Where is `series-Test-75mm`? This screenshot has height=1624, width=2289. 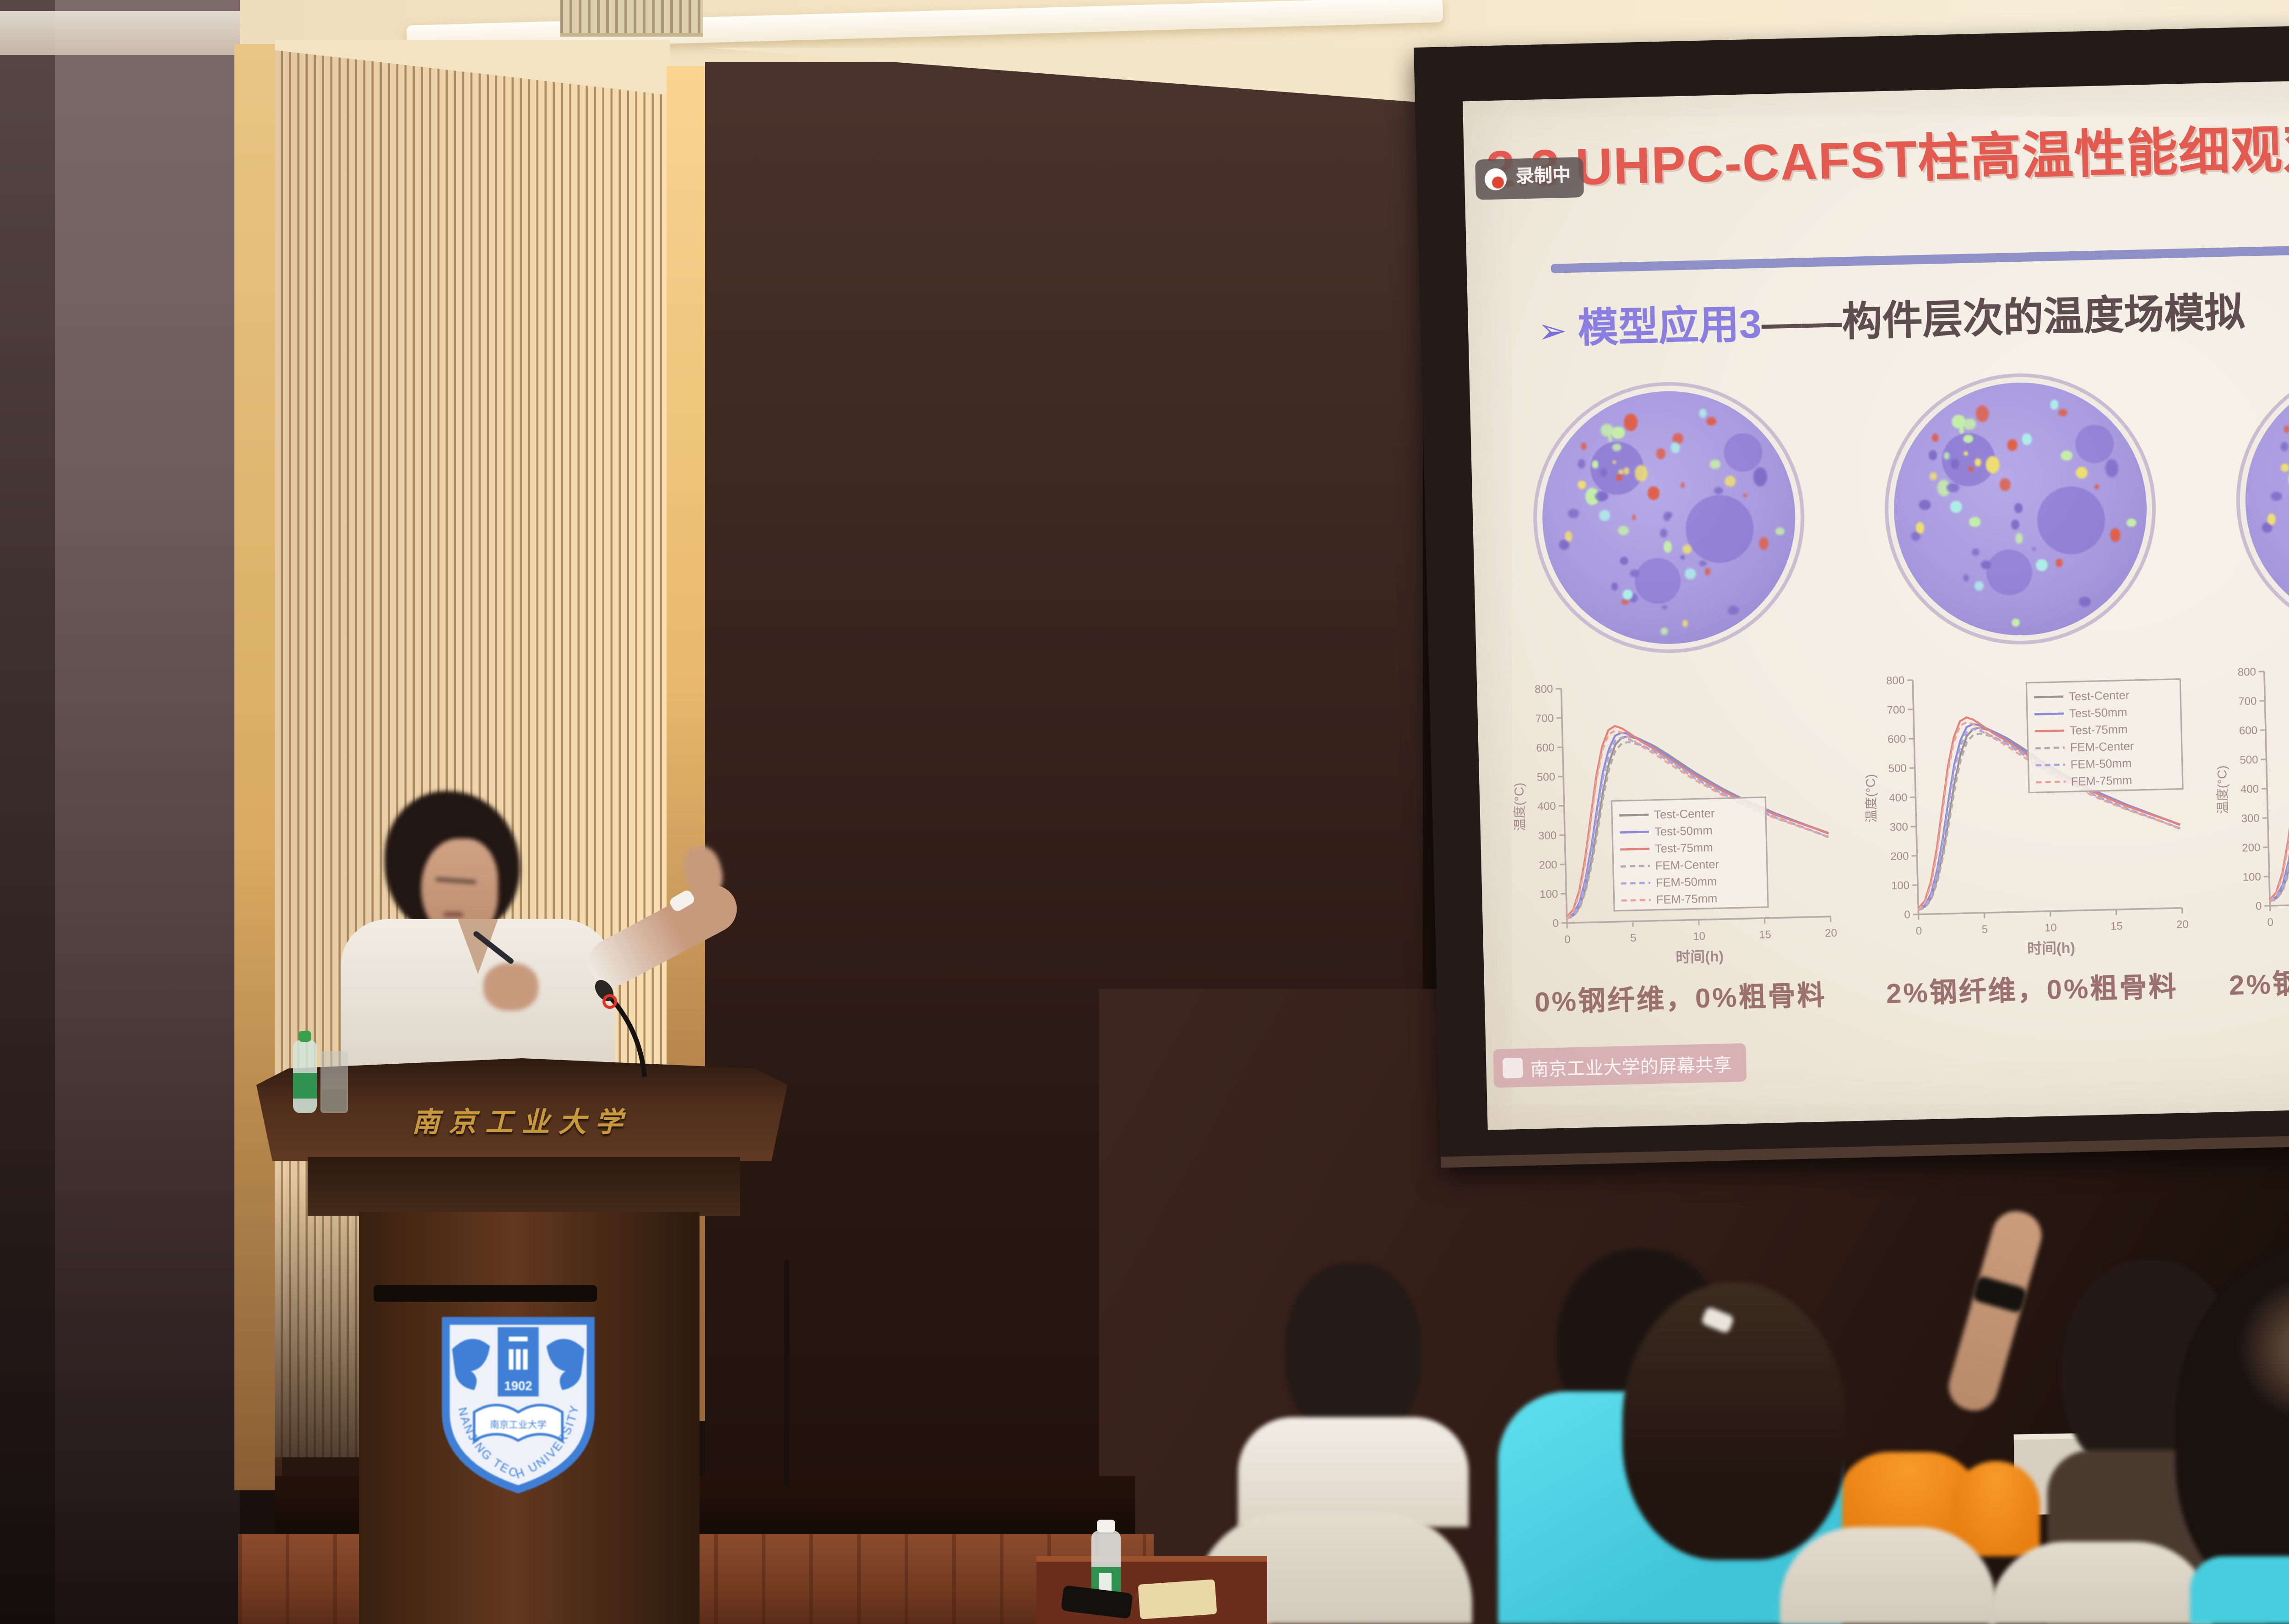 series-Test-75mm is located at coordinates (2049, 812).